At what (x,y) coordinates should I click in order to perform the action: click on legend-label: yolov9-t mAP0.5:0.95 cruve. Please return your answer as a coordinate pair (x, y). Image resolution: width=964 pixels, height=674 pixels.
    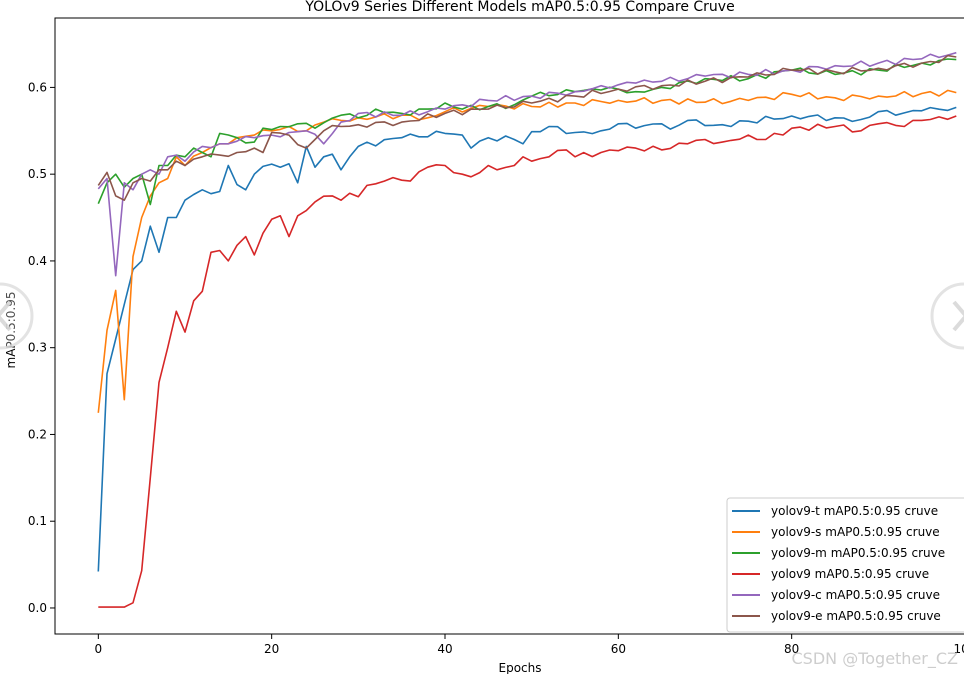
    Looking at the image, I should click on (854, 511).